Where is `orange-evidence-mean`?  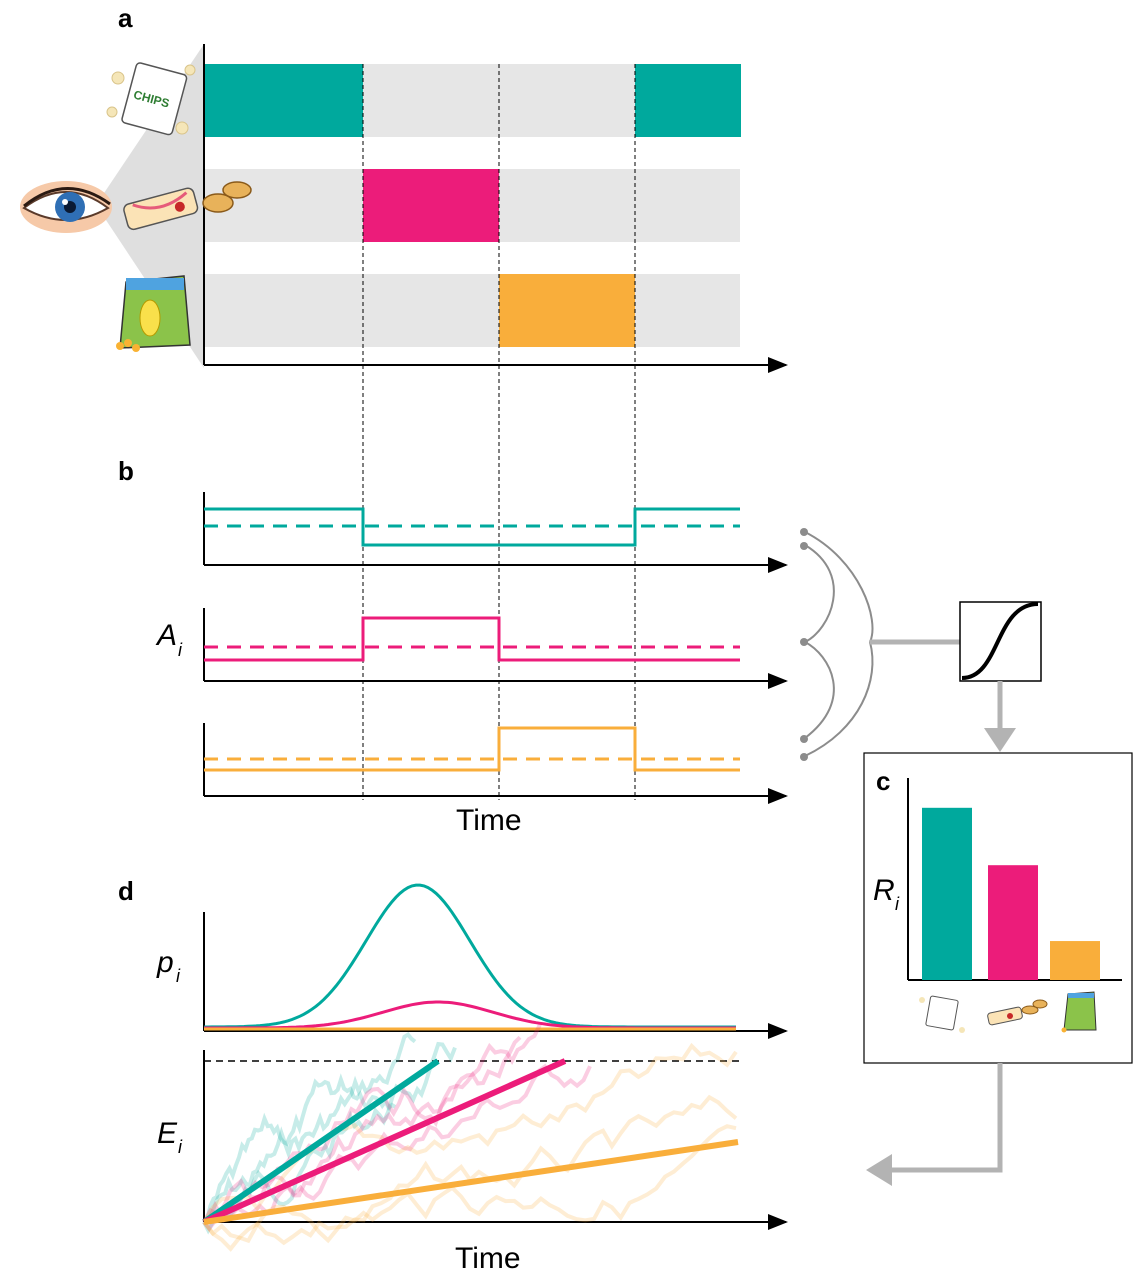 orange-evidence-mean is located at coordinates (471, 1182).